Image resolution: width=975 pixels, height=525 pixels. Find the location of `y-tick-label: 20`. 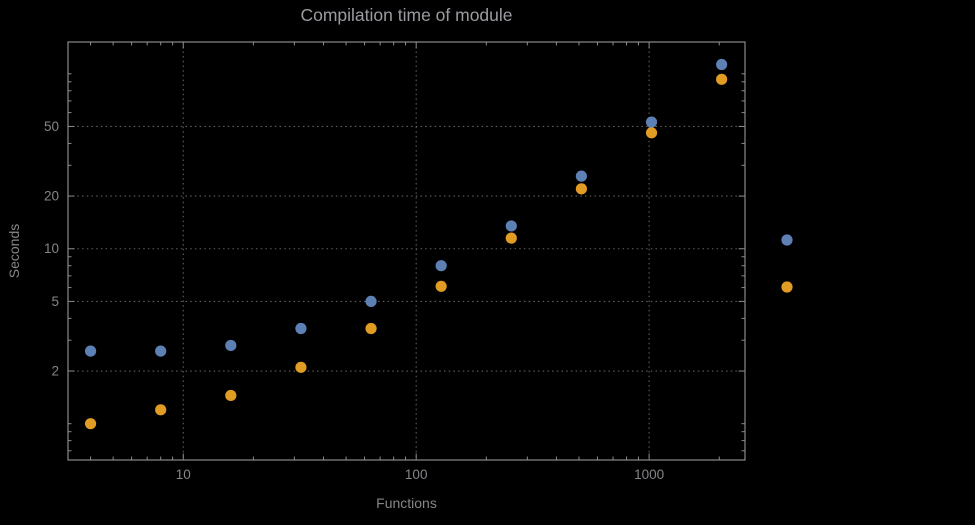

y-tick-label: 20 is located at coordinates (51, 196).